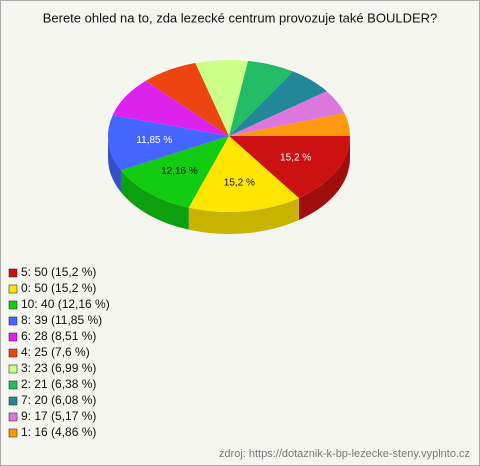  Describe the element at coordinates (58, 384) in the screenshot. I see `legend-label: 2: 21 (6,38 %)` at that location.